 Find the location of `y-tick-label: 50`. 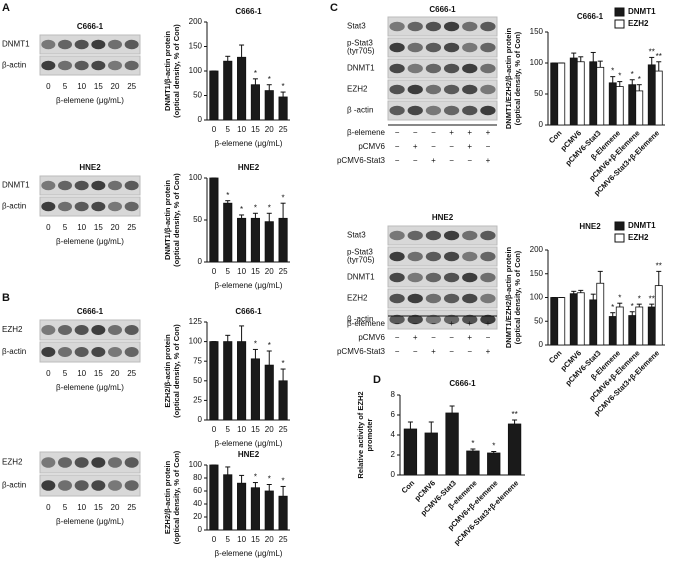

y-tick-label: 50 is located at coordinates (538, 93).